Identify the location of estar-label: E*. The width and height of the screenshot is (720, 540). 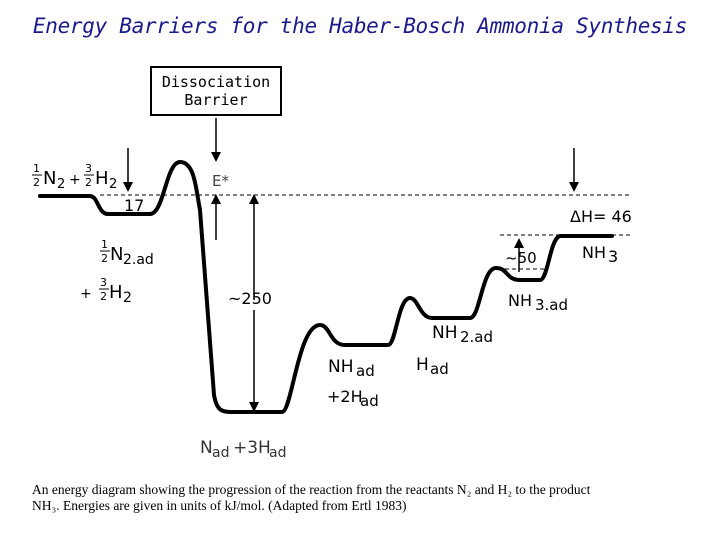
(220, 181).